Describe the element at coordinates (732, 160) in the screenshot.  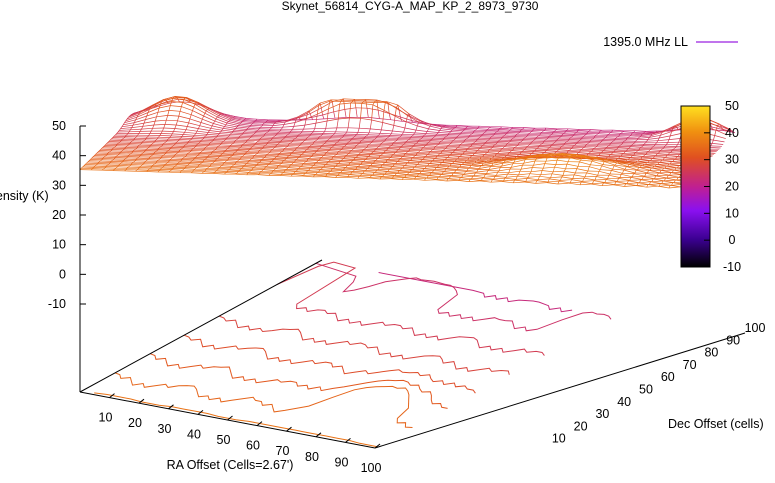
I see `colorbar-tick-label: 30` at that location.